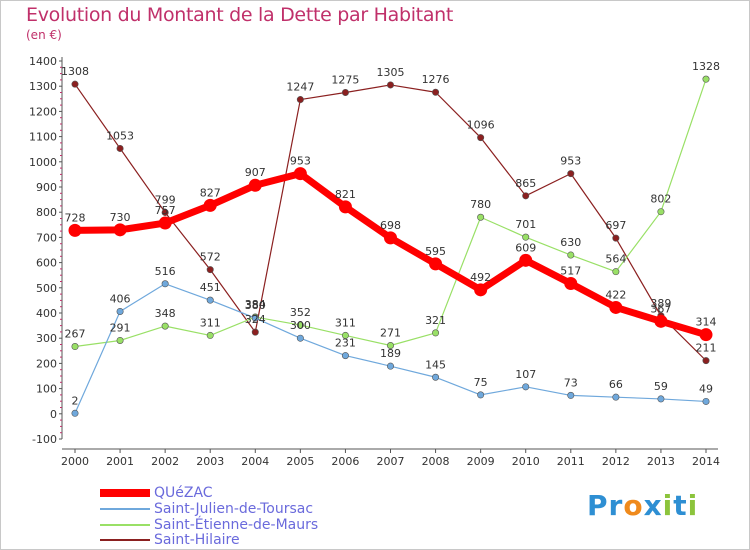 The height and width of the screenshot is (550, 750). I want to click on legend-item: Saint-Étienne-de-Maurs, so click(209, 525).